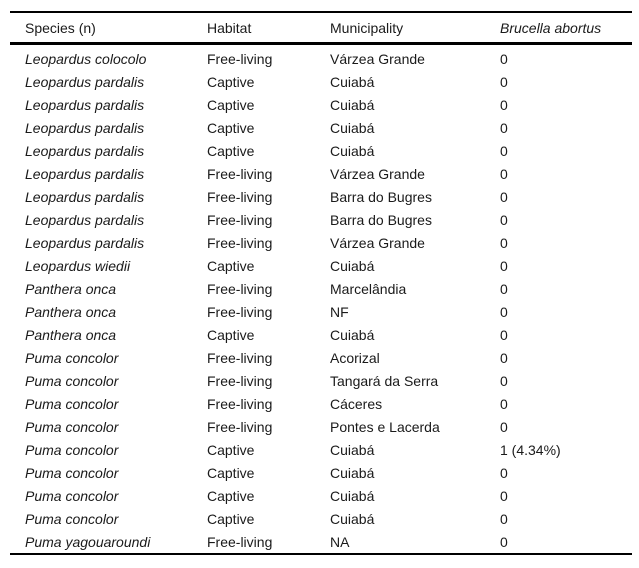 The image size is (639, 568). Describe the element at coordinates (368, 288) in the screenshot. I see `municipality-cell: Marcelândia` at that location.